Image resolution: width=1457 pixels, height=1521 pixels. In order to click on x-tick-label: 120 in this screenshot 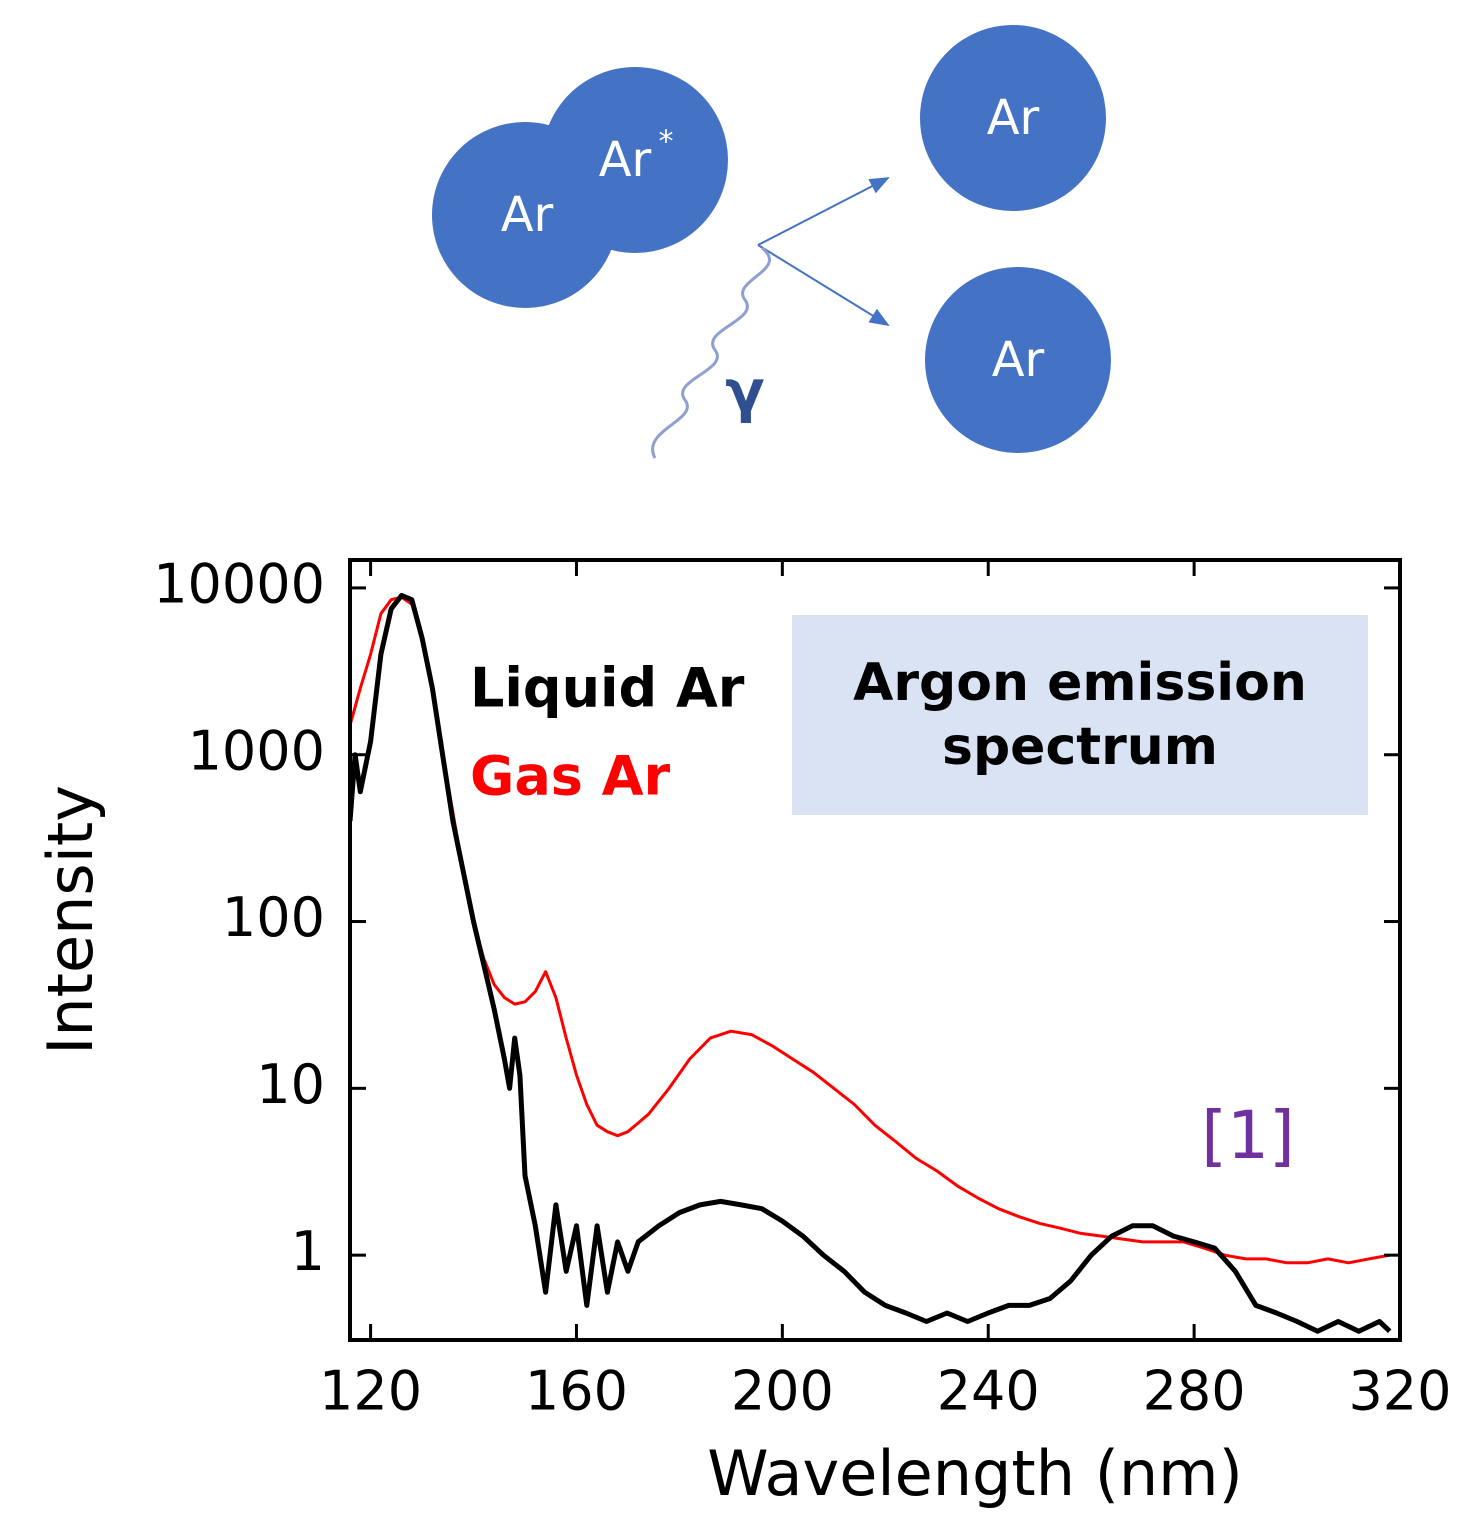, I will do `click(370, 1391)`.